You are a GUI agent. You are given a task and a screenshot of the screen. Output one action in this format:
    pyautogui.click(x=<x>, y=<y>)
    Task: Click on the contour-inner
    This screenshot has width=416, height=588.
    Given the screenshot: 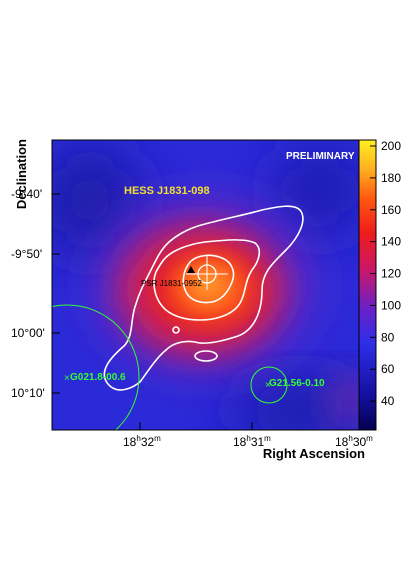 What is the action you would take?
    pyautogui.click(x=208, y=279)
    